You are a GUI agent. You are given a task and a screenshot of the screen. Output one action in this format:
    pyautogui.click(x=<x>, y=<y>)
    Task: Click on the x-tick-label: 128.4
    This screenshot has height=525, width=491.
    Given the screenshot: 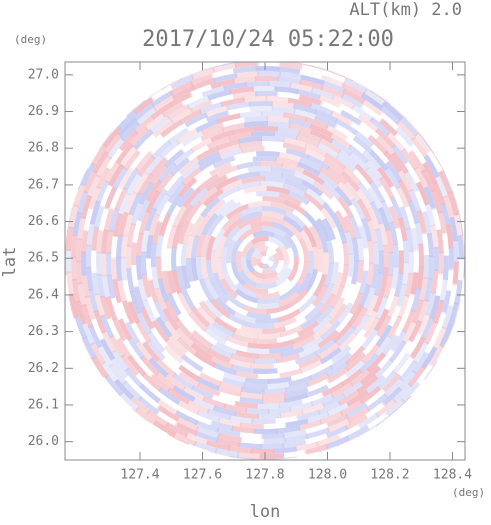 What is the action you would take?
    pyautogui.click(x=452, y=475)
    